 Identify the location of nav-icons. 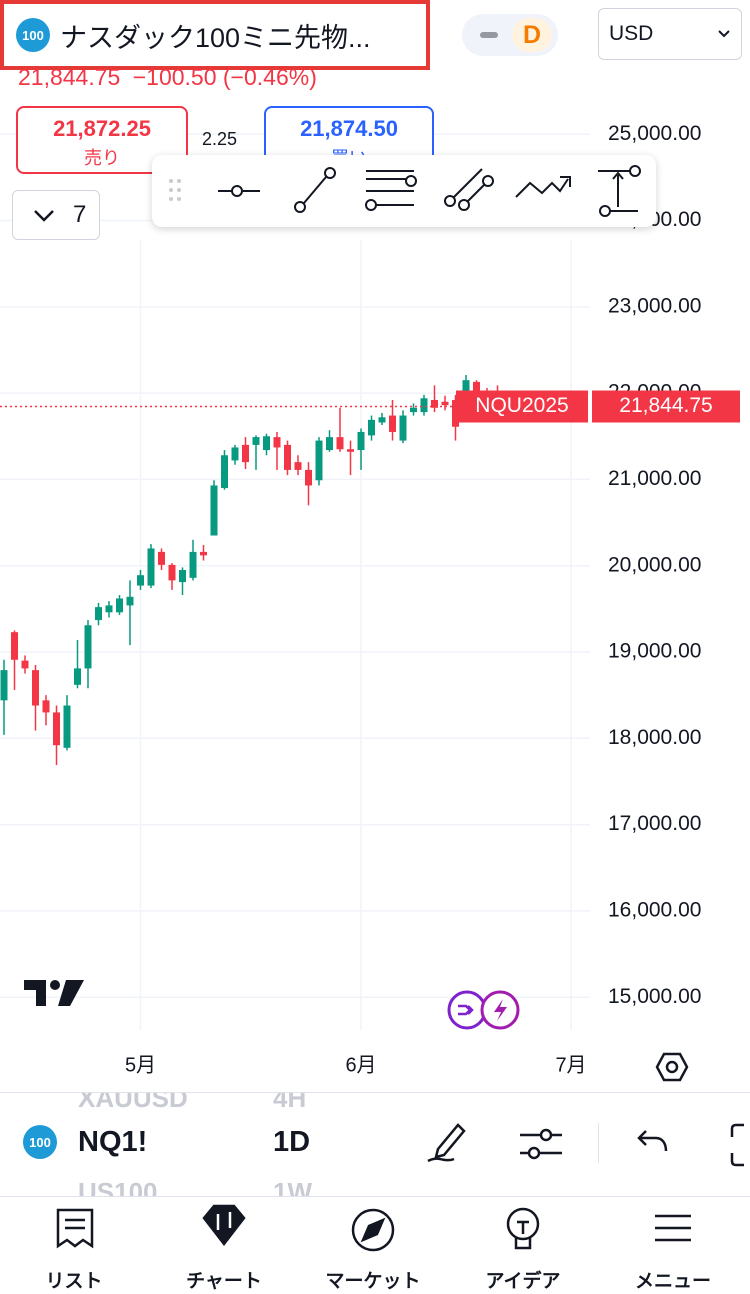
(373, 1228).